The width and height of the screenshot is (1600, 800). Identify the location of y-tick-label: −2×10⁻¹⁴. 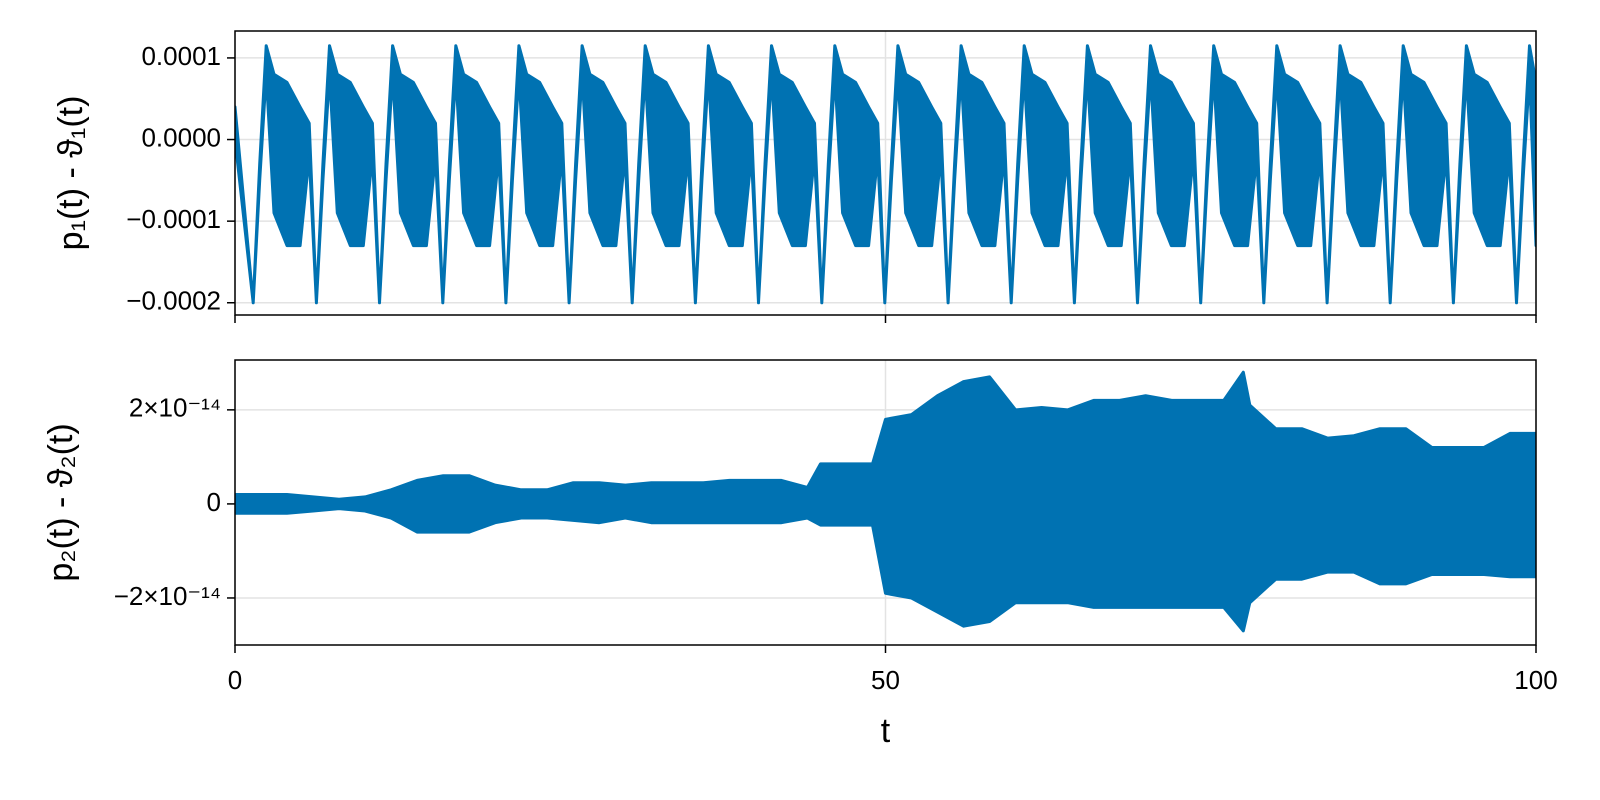
(167, 596).